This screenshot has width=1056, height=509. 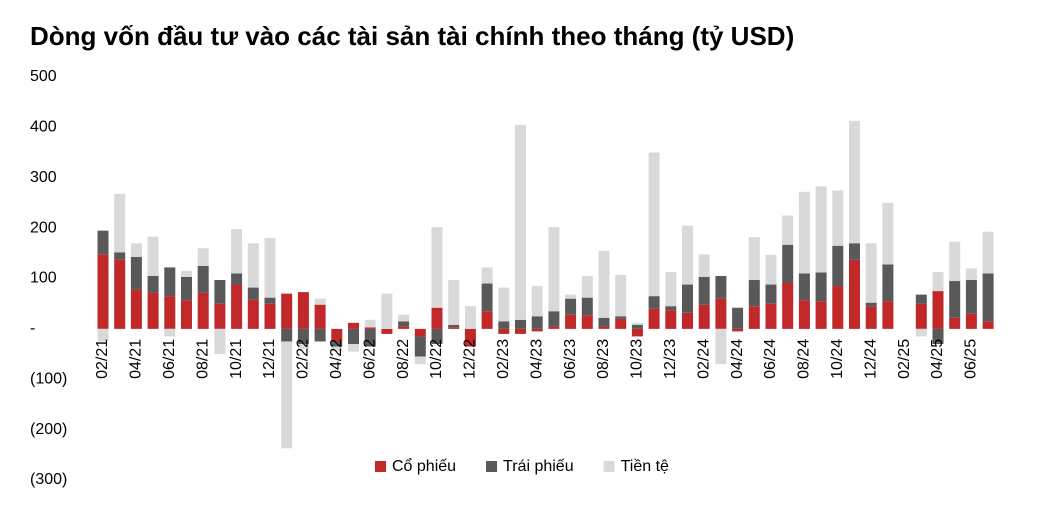 What do you see at coordinates (424, 466) in the screenshot?
I see `legend-label: Cổ phiếu` at bounding box center [424, 466].